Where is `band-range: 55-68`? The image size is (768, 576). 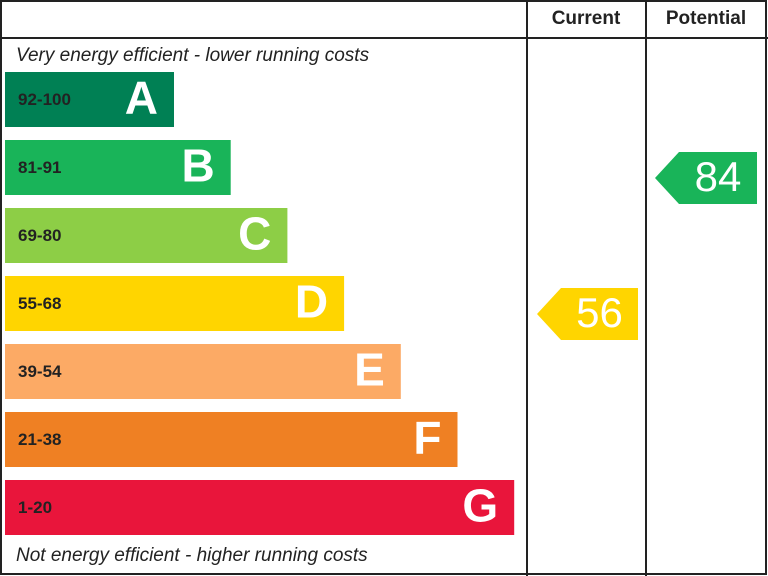
band-range: 55-68 is located at coordinates (39, 303).